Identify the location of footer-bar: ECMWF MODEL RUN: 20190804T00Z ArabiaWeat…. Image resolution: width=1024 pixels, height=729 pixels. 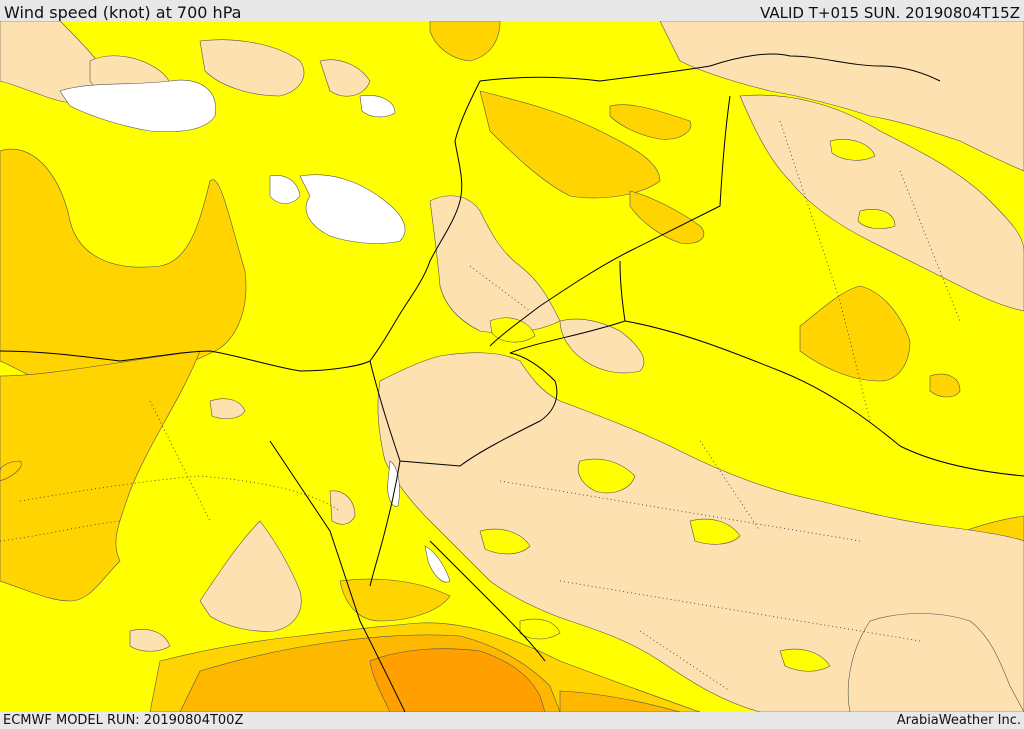
(512, 720).